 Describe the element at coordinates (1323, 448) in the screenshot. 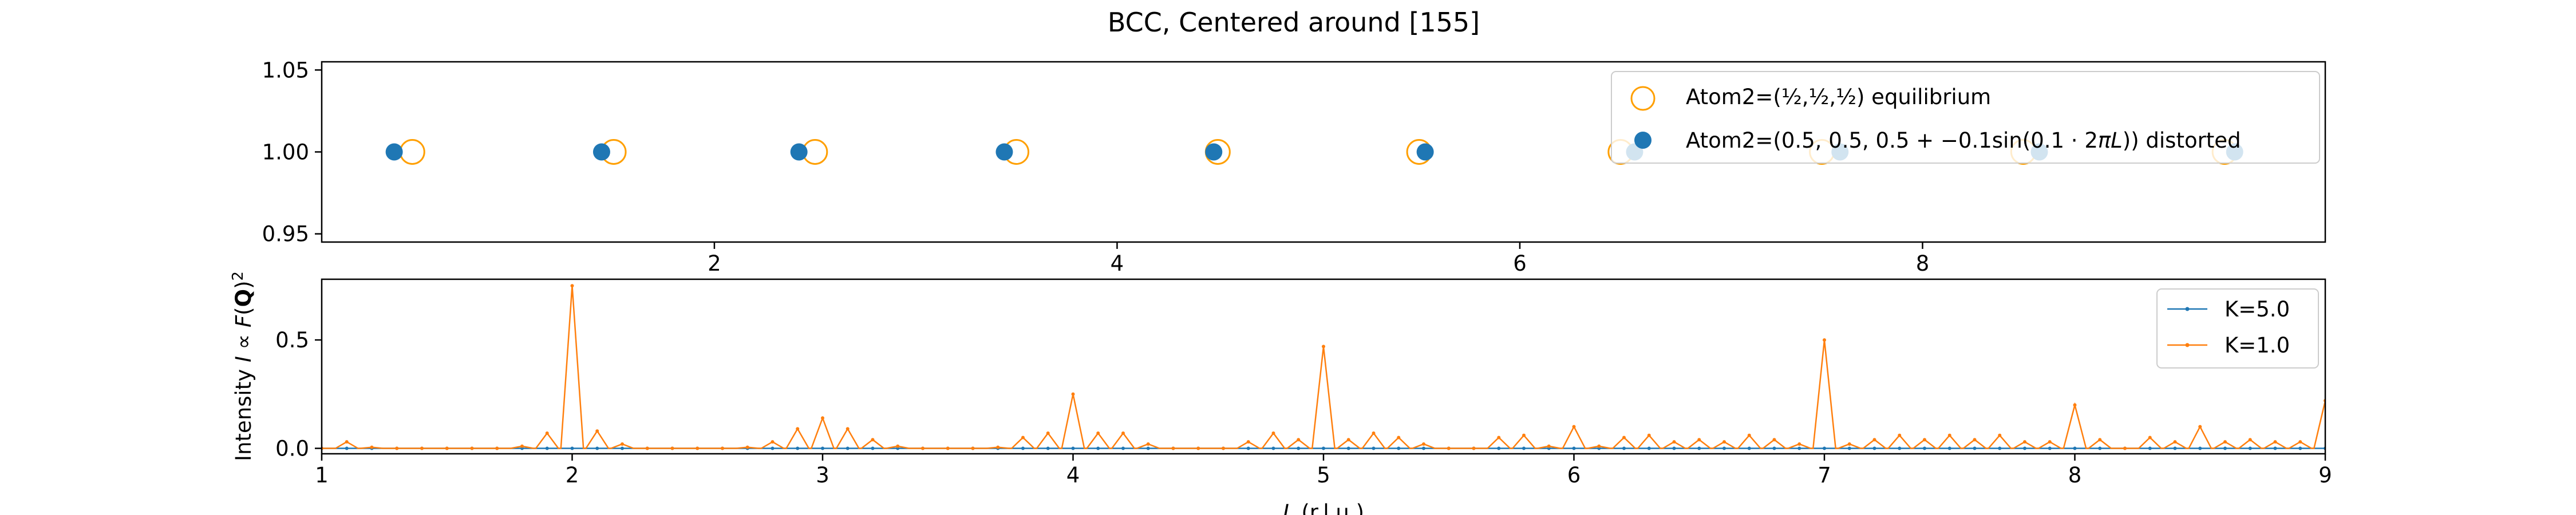

I see `series-k5` at that location.